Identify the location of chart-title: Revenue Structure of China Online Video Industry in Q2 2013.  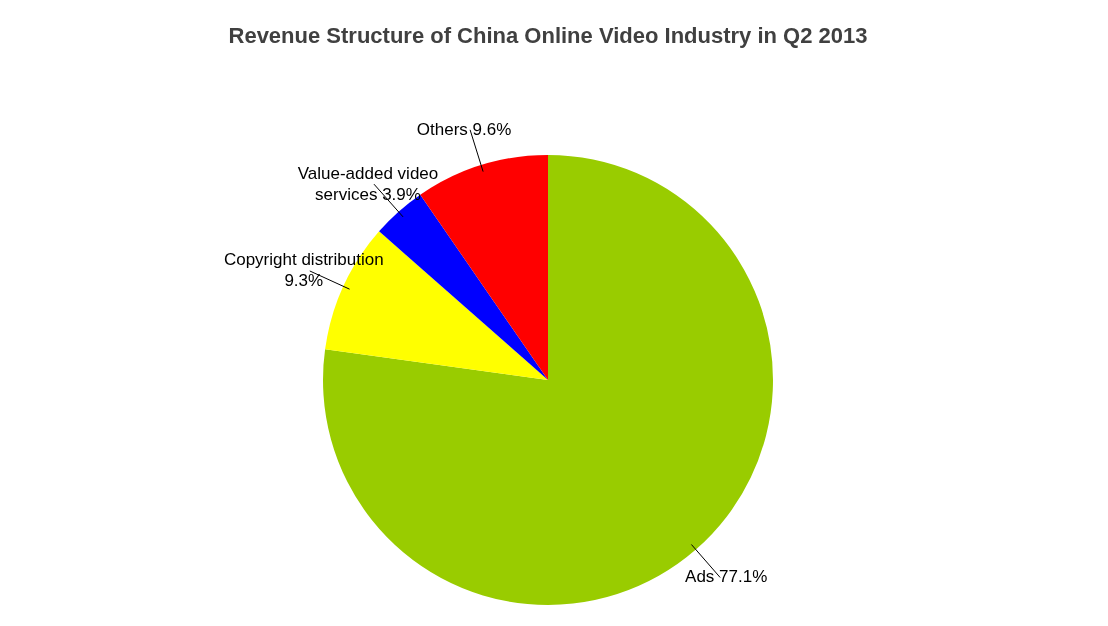
(548, 35).